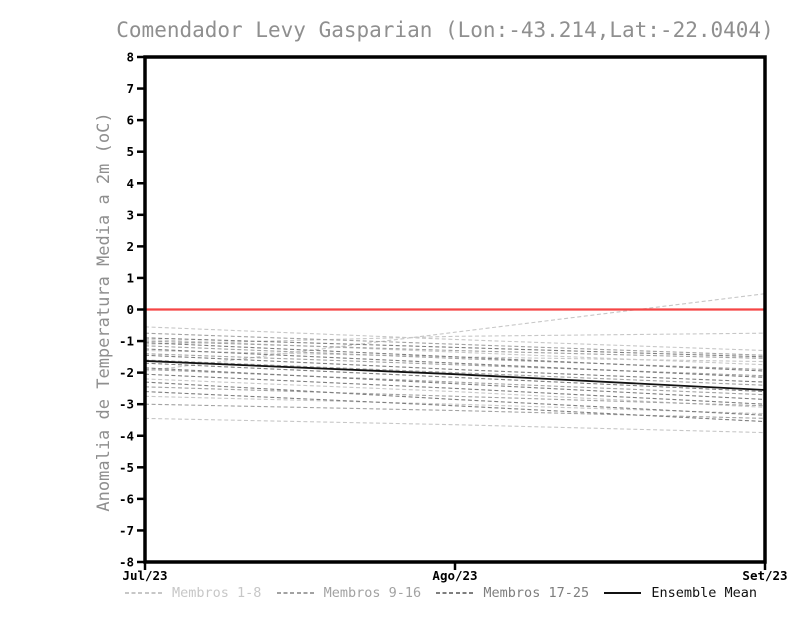 This screenshot has width=800, height=618. I want to click on y-tick-label: -4, so click(126, 435).